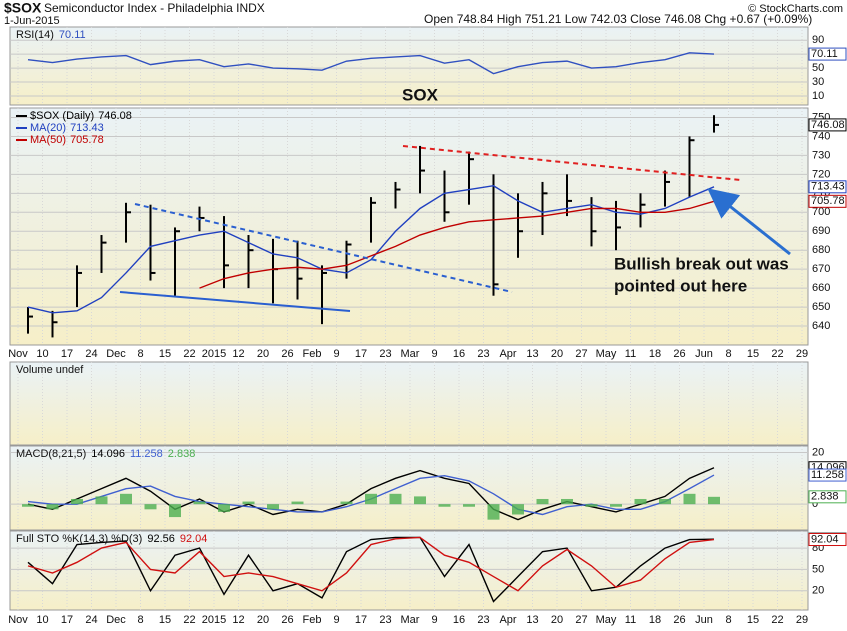  Describe the element at coordinates (67, 140) in the screenshot. I see `legend-entry: MA(50) 705.78` at that location.